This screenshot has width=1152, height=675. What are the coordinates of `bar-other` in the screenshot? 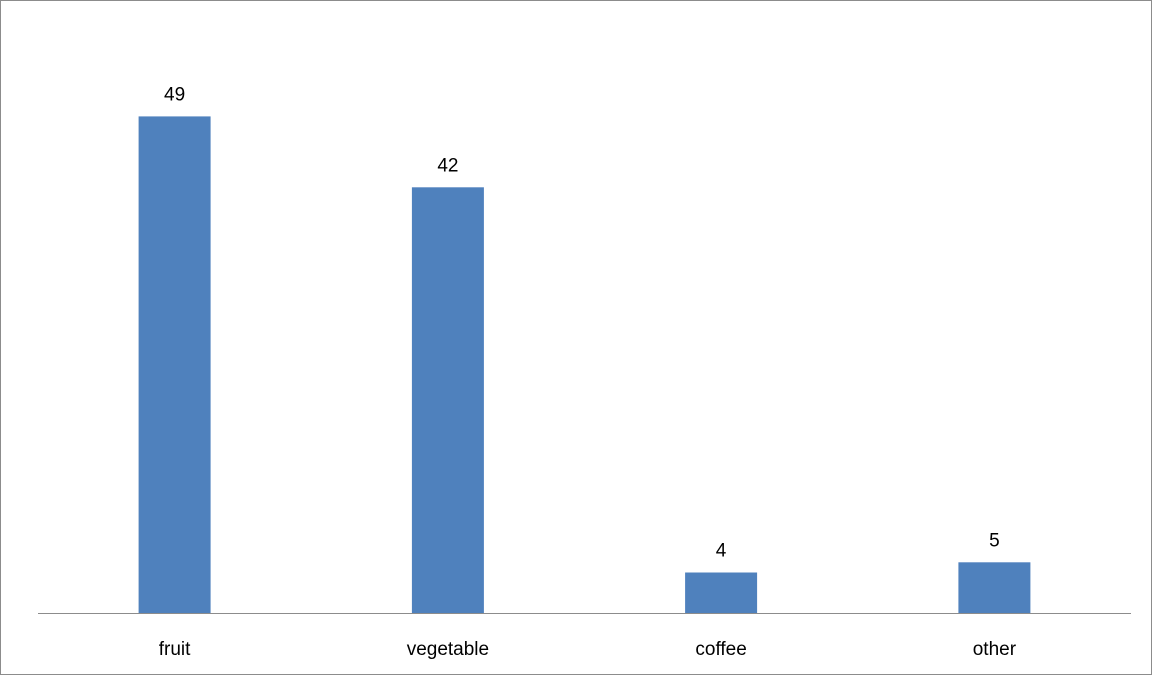 It's located at (994, 587).